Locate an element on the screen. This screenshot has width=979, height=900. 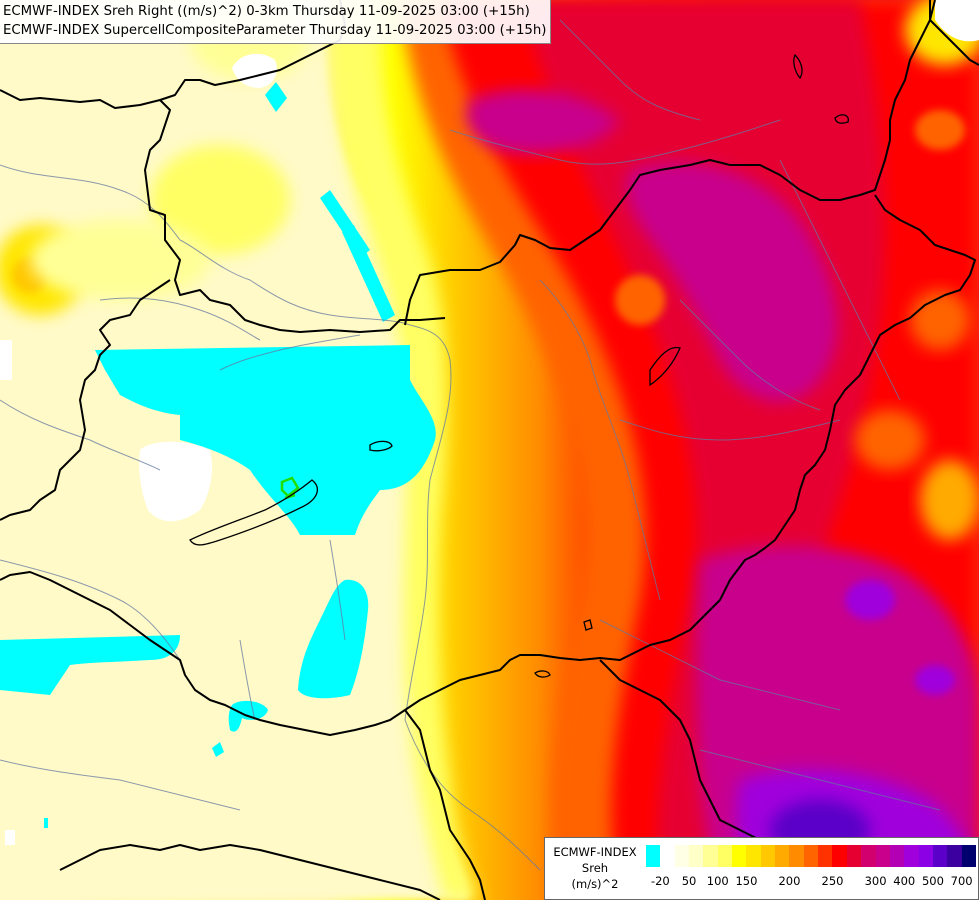
legend-model: ECMWF-INDEX is located at coordinates (595, 852).